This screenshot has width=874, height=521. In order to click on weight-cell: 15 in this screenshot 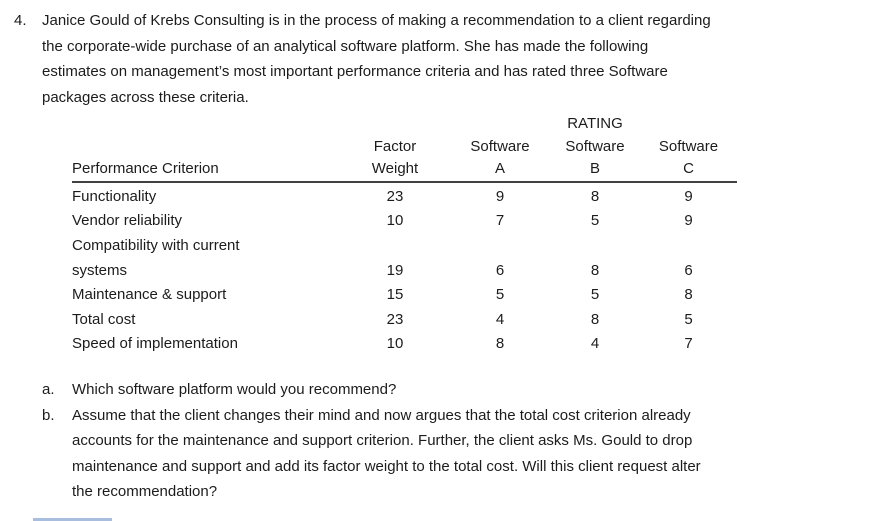, I will do `click(395, 295)`.